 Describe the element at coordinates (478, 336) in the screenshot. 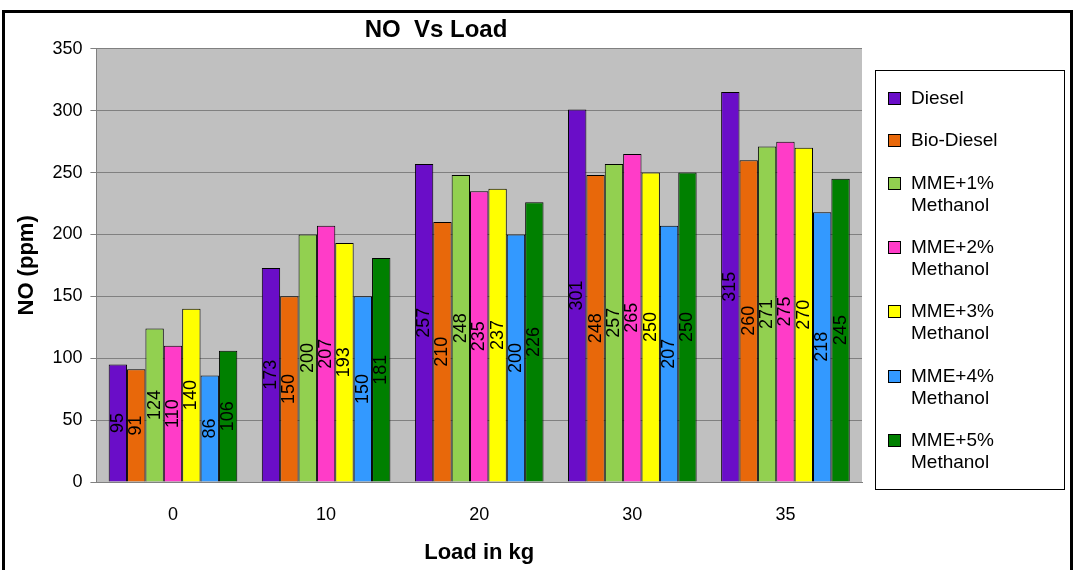

I see `data-label: 235` at that location.